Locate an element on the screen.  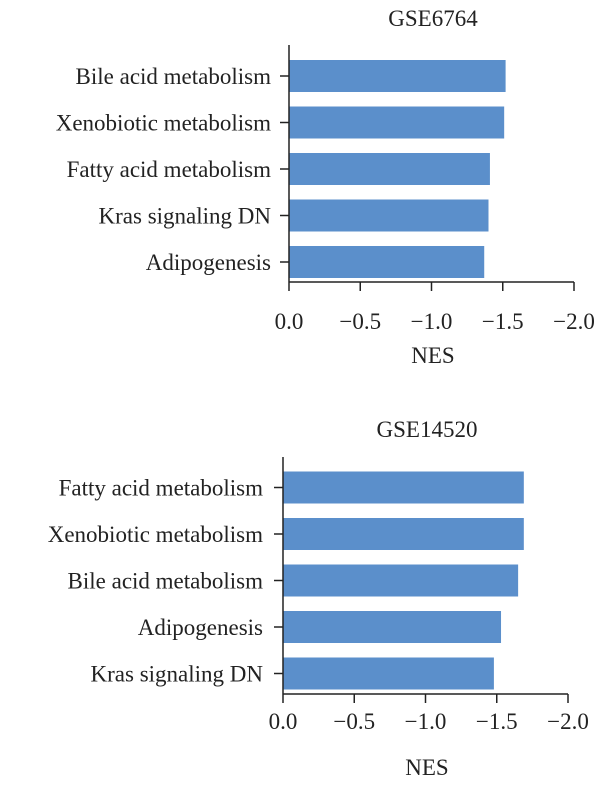
chart-title: GSE14520 is located at coordinates (427, 429).